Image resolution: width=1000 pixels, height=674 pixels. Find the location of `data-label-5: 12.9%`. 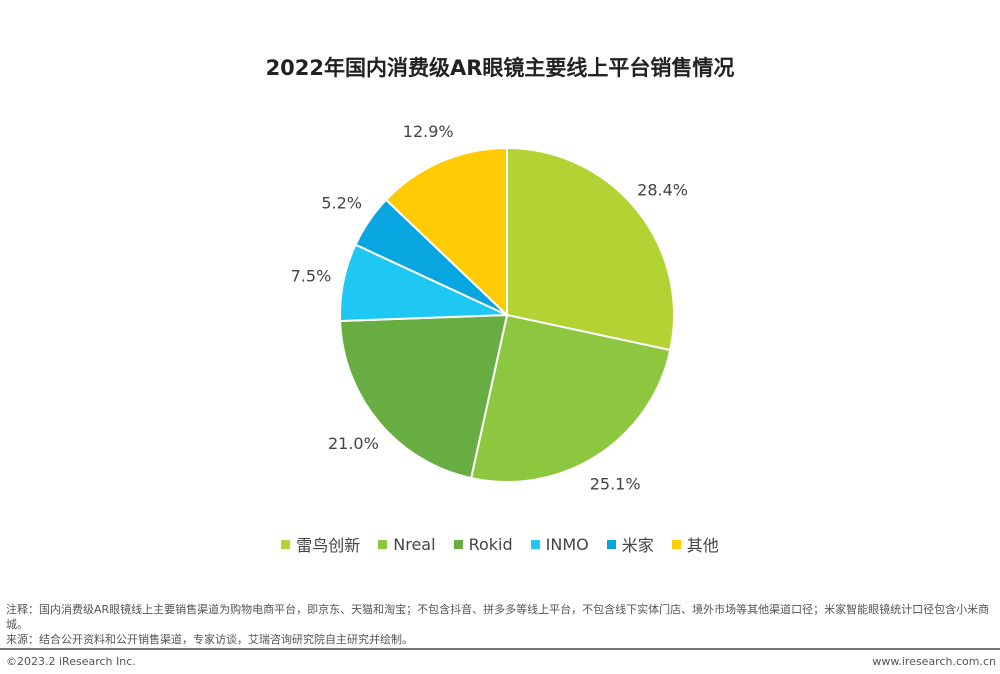

data-label-5: 12.9% is located at coordinates (428, 131).